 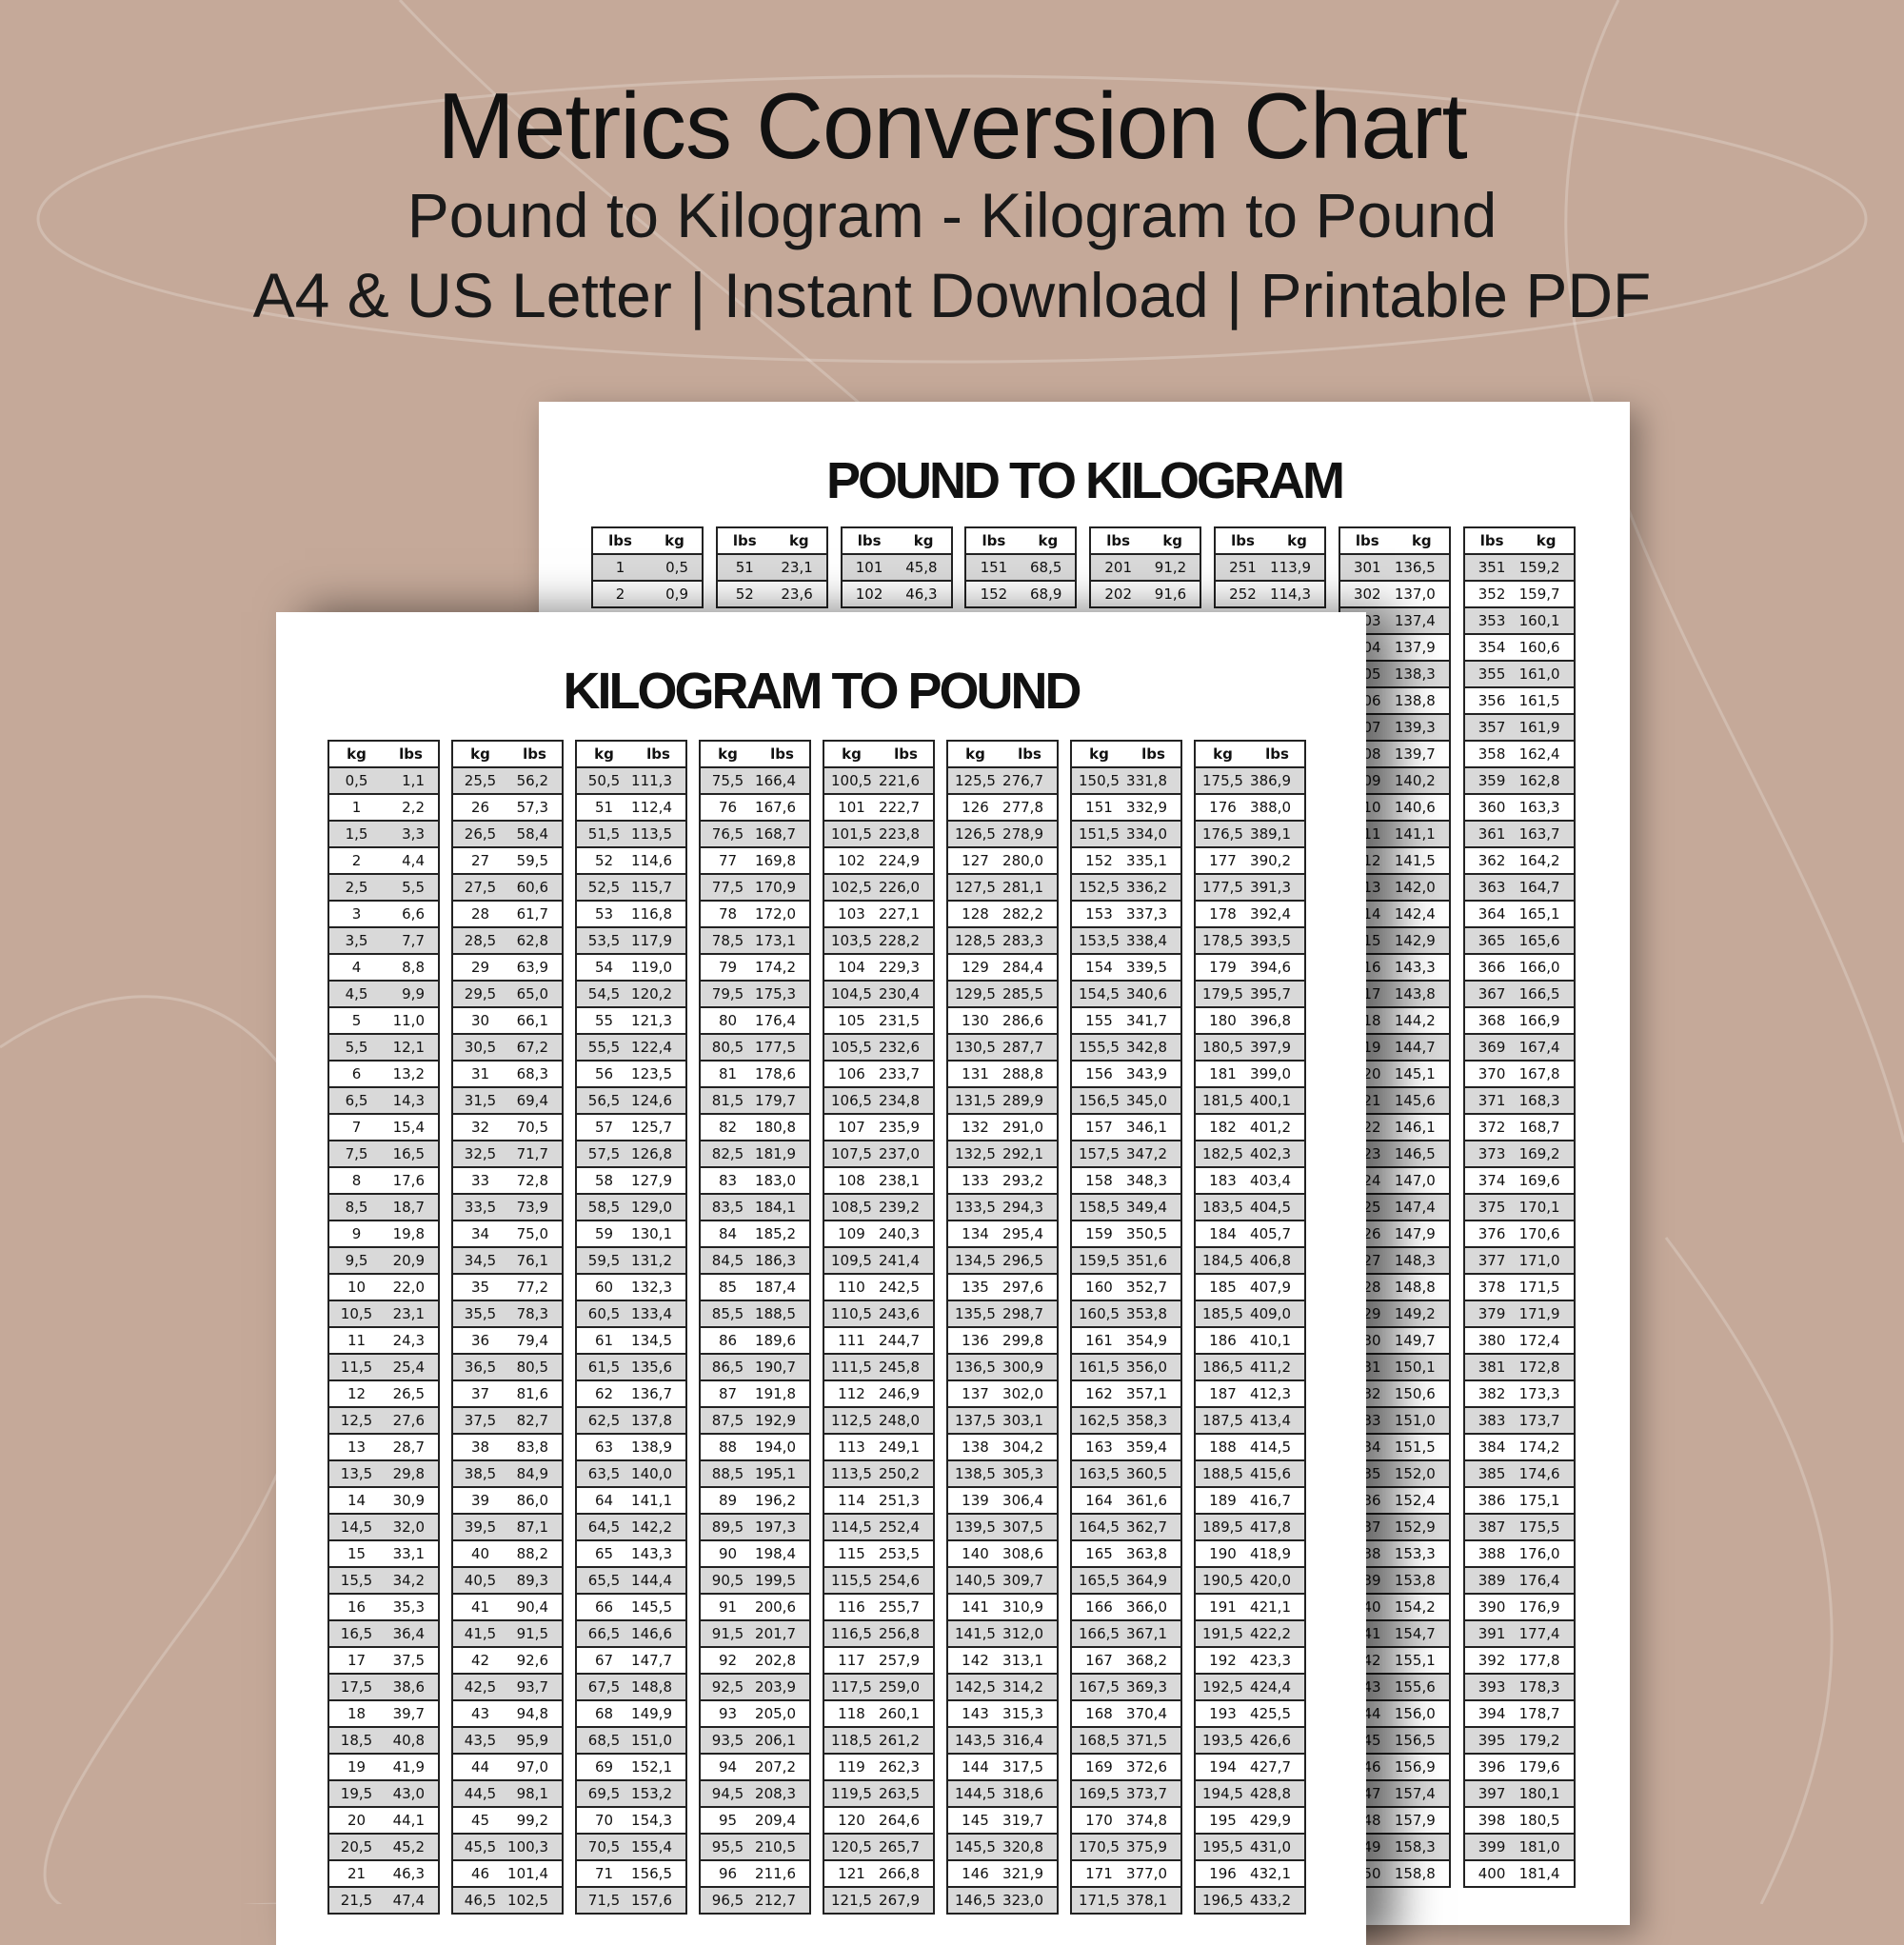 I want to click on converted-value: 318,6, so click(x=1022, y=1793).